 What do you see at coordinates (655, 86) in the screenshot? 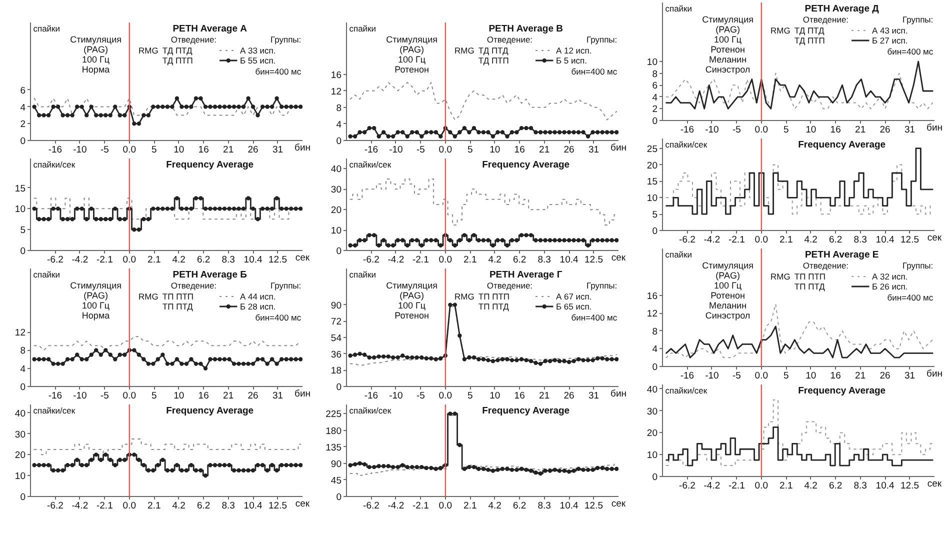
I see `y-tick-label: 6` at bounding box center [655, 86].